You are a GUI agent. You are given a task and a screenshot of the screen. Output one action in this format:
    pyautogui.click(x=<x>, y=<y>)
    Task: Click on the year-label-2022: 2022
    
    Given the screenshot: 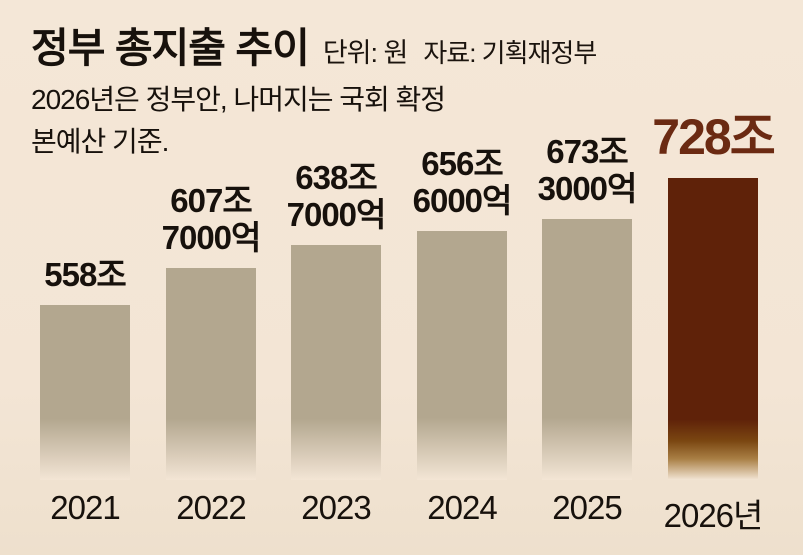 What is the action you would take?
    pyautogui.click(x=211, y=507)
    